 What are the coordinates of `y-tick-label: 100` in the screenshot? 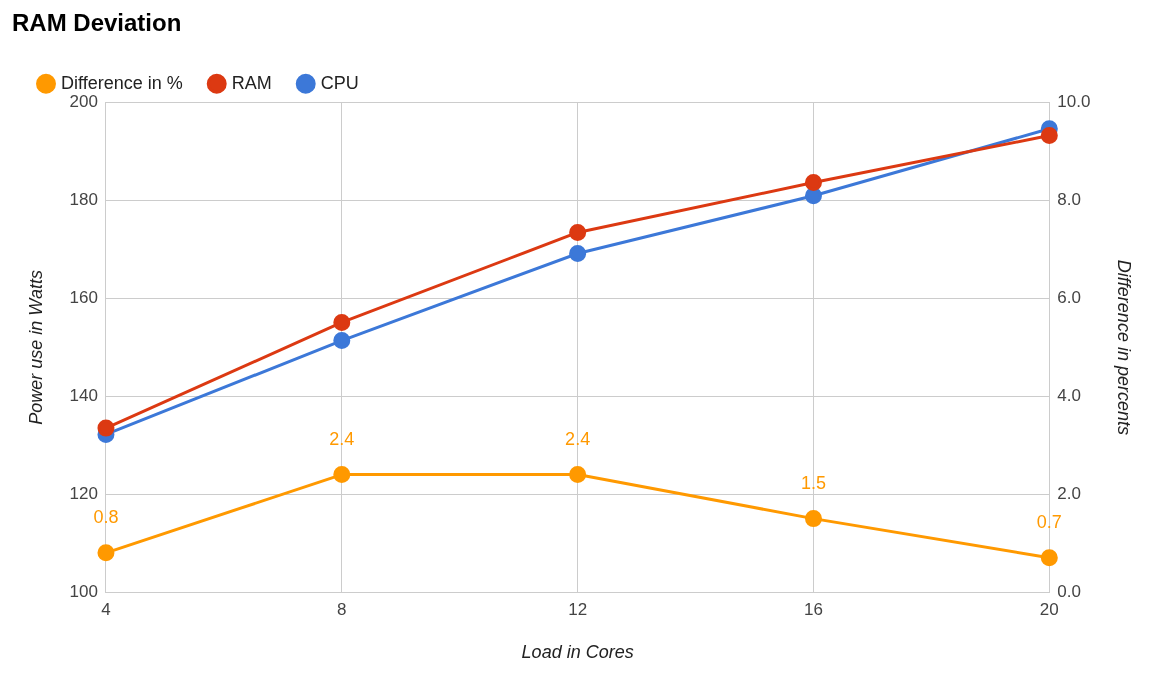 It's located at (83, 591).